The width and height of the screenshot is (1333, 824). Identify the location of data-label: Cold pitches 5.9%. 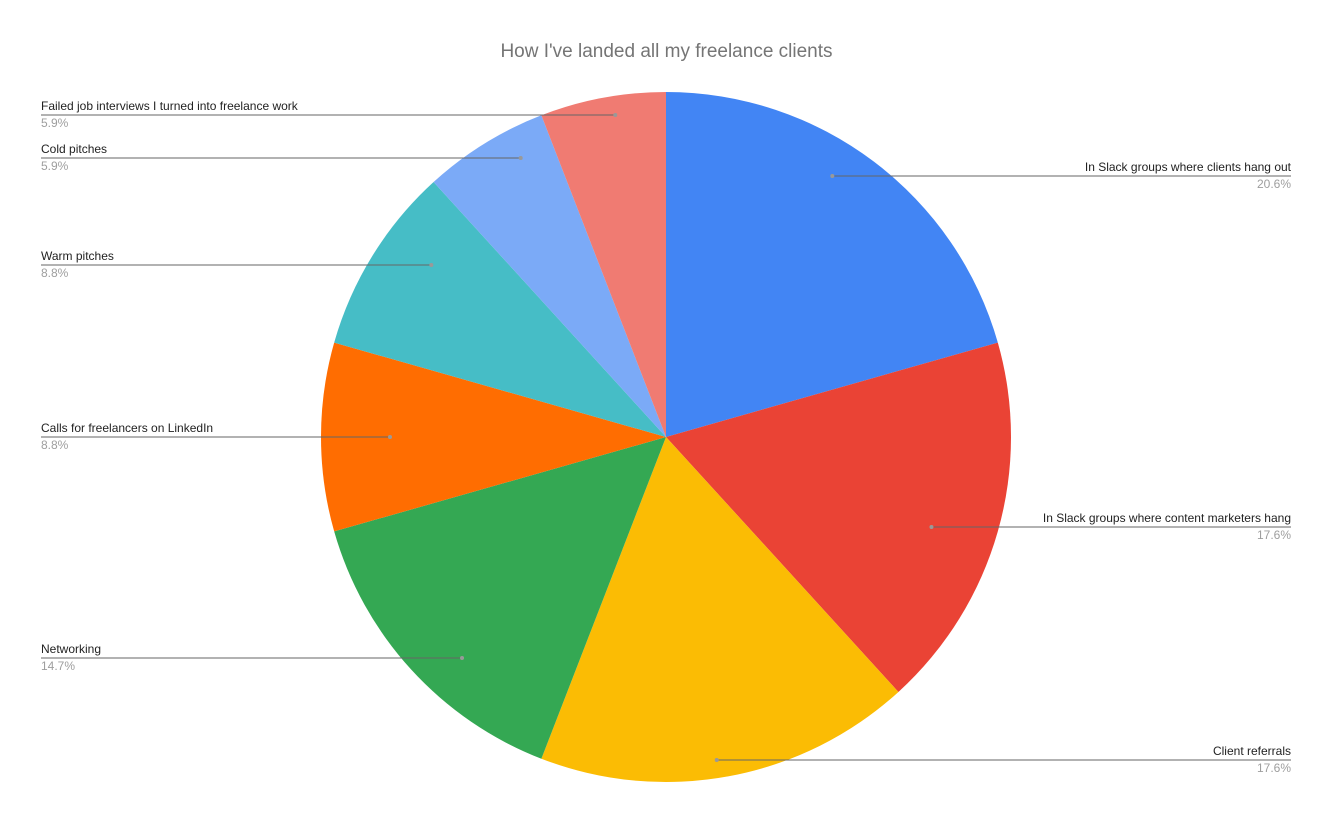
(74, 157).